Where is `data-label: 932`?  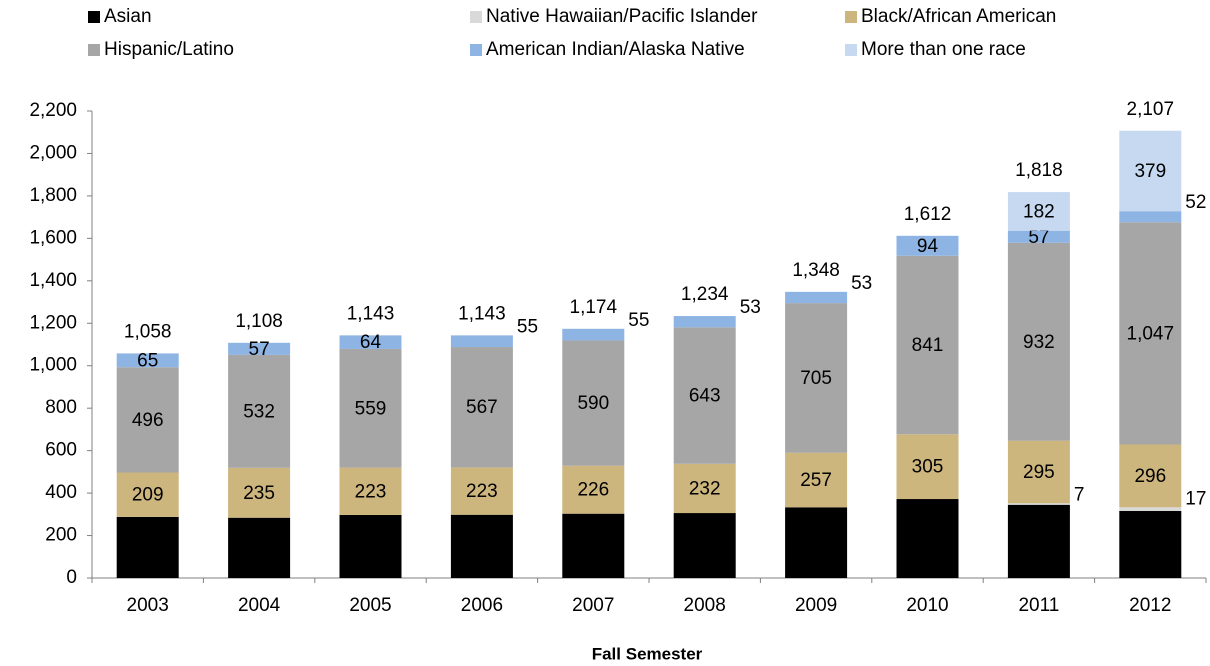
data-label: 932 is located at coordinates (1039, 342).